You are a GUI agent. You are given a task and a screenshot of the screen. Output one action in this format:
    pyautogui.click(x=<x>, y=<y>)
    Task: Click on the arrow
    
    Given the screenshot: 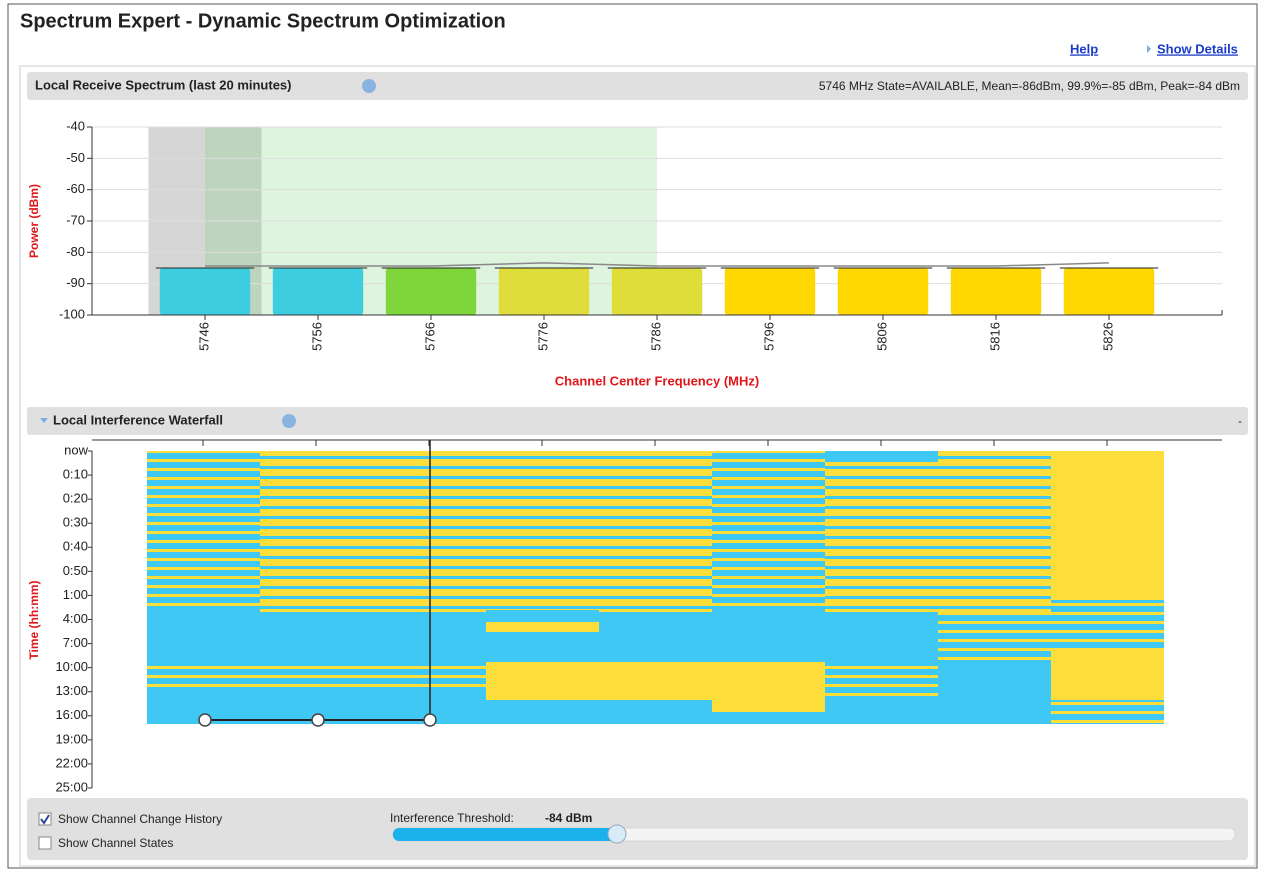 What is the action you would take?
    pyautogui.click(x=1149, y=49)
    